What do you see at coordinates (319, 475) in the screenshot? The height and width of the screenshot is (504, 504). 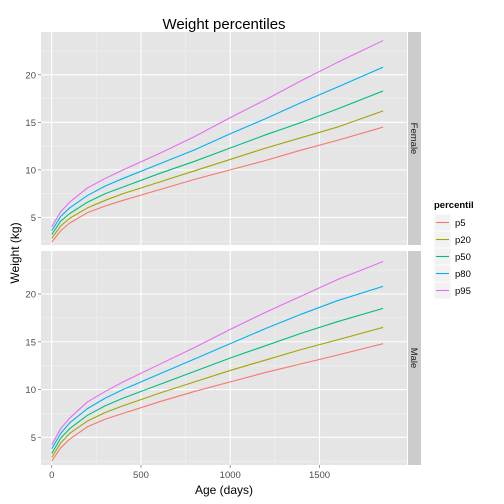 I see `x-tick-label: 1500` at bounding box center [319, 475].